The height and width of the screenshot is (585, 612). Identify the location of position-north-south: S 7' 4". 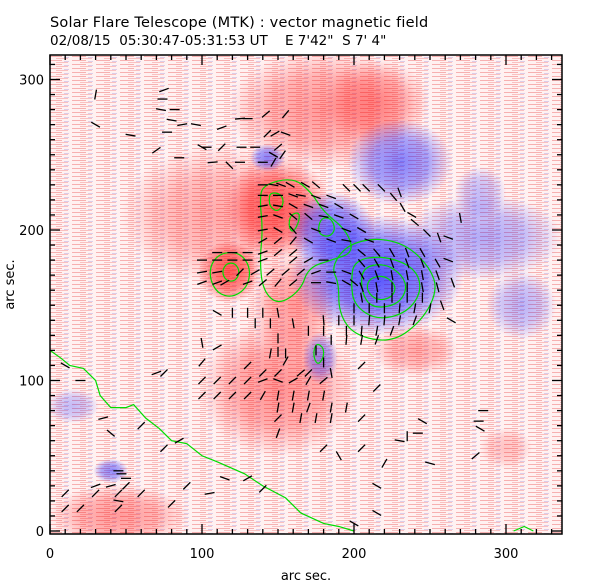
(364, 41).